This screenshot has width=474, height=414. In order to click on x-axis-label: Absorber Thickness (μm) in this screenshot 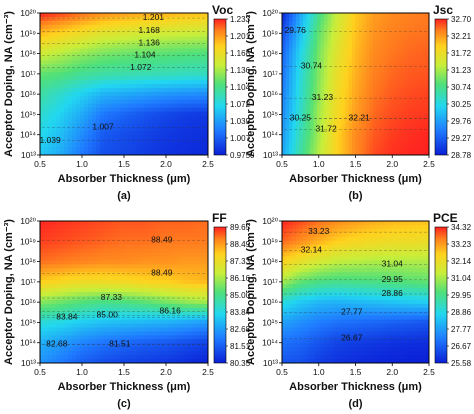, I will do `click(124, 179)`.